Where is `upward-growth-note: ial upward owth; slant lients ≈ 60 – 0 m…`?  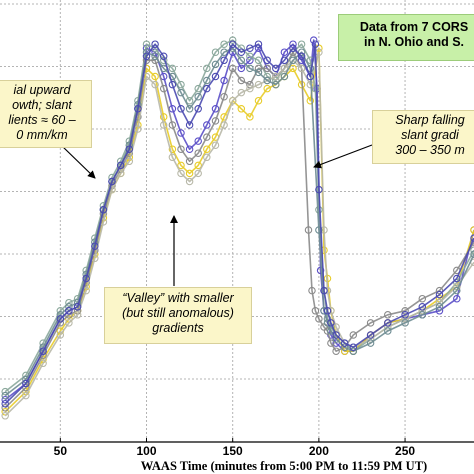 upward-growth-note: ial upward owth; slant lients ≈ 60 – 0 m… is located at coordinates (46, 114).